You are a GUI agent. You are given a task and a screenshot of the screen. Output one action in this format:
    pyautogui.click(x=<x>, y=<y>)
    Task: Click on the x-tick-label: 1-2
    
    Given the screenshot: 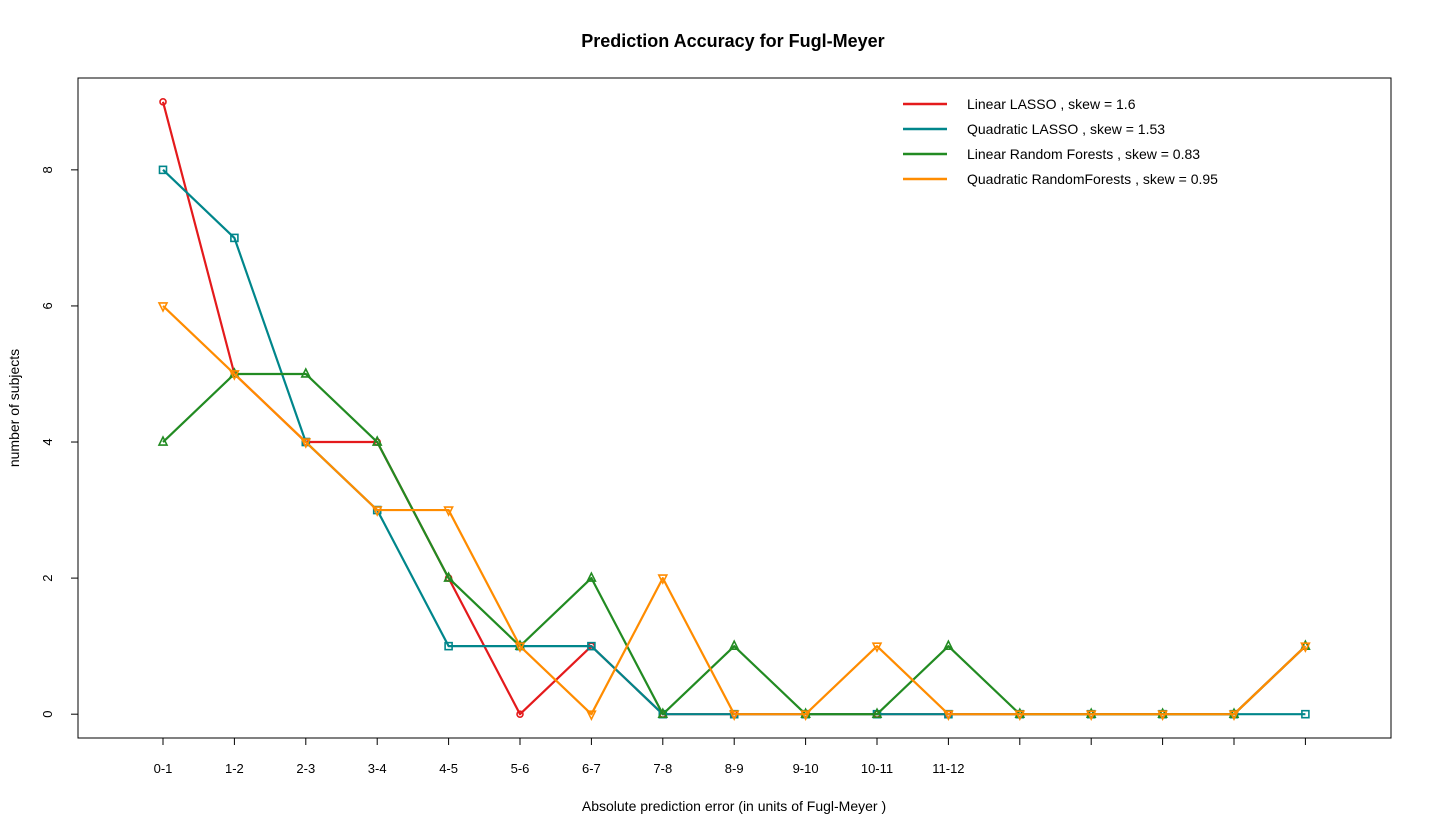 What is the action you would take?
    pyautogui.click(x=234, y=768)
    